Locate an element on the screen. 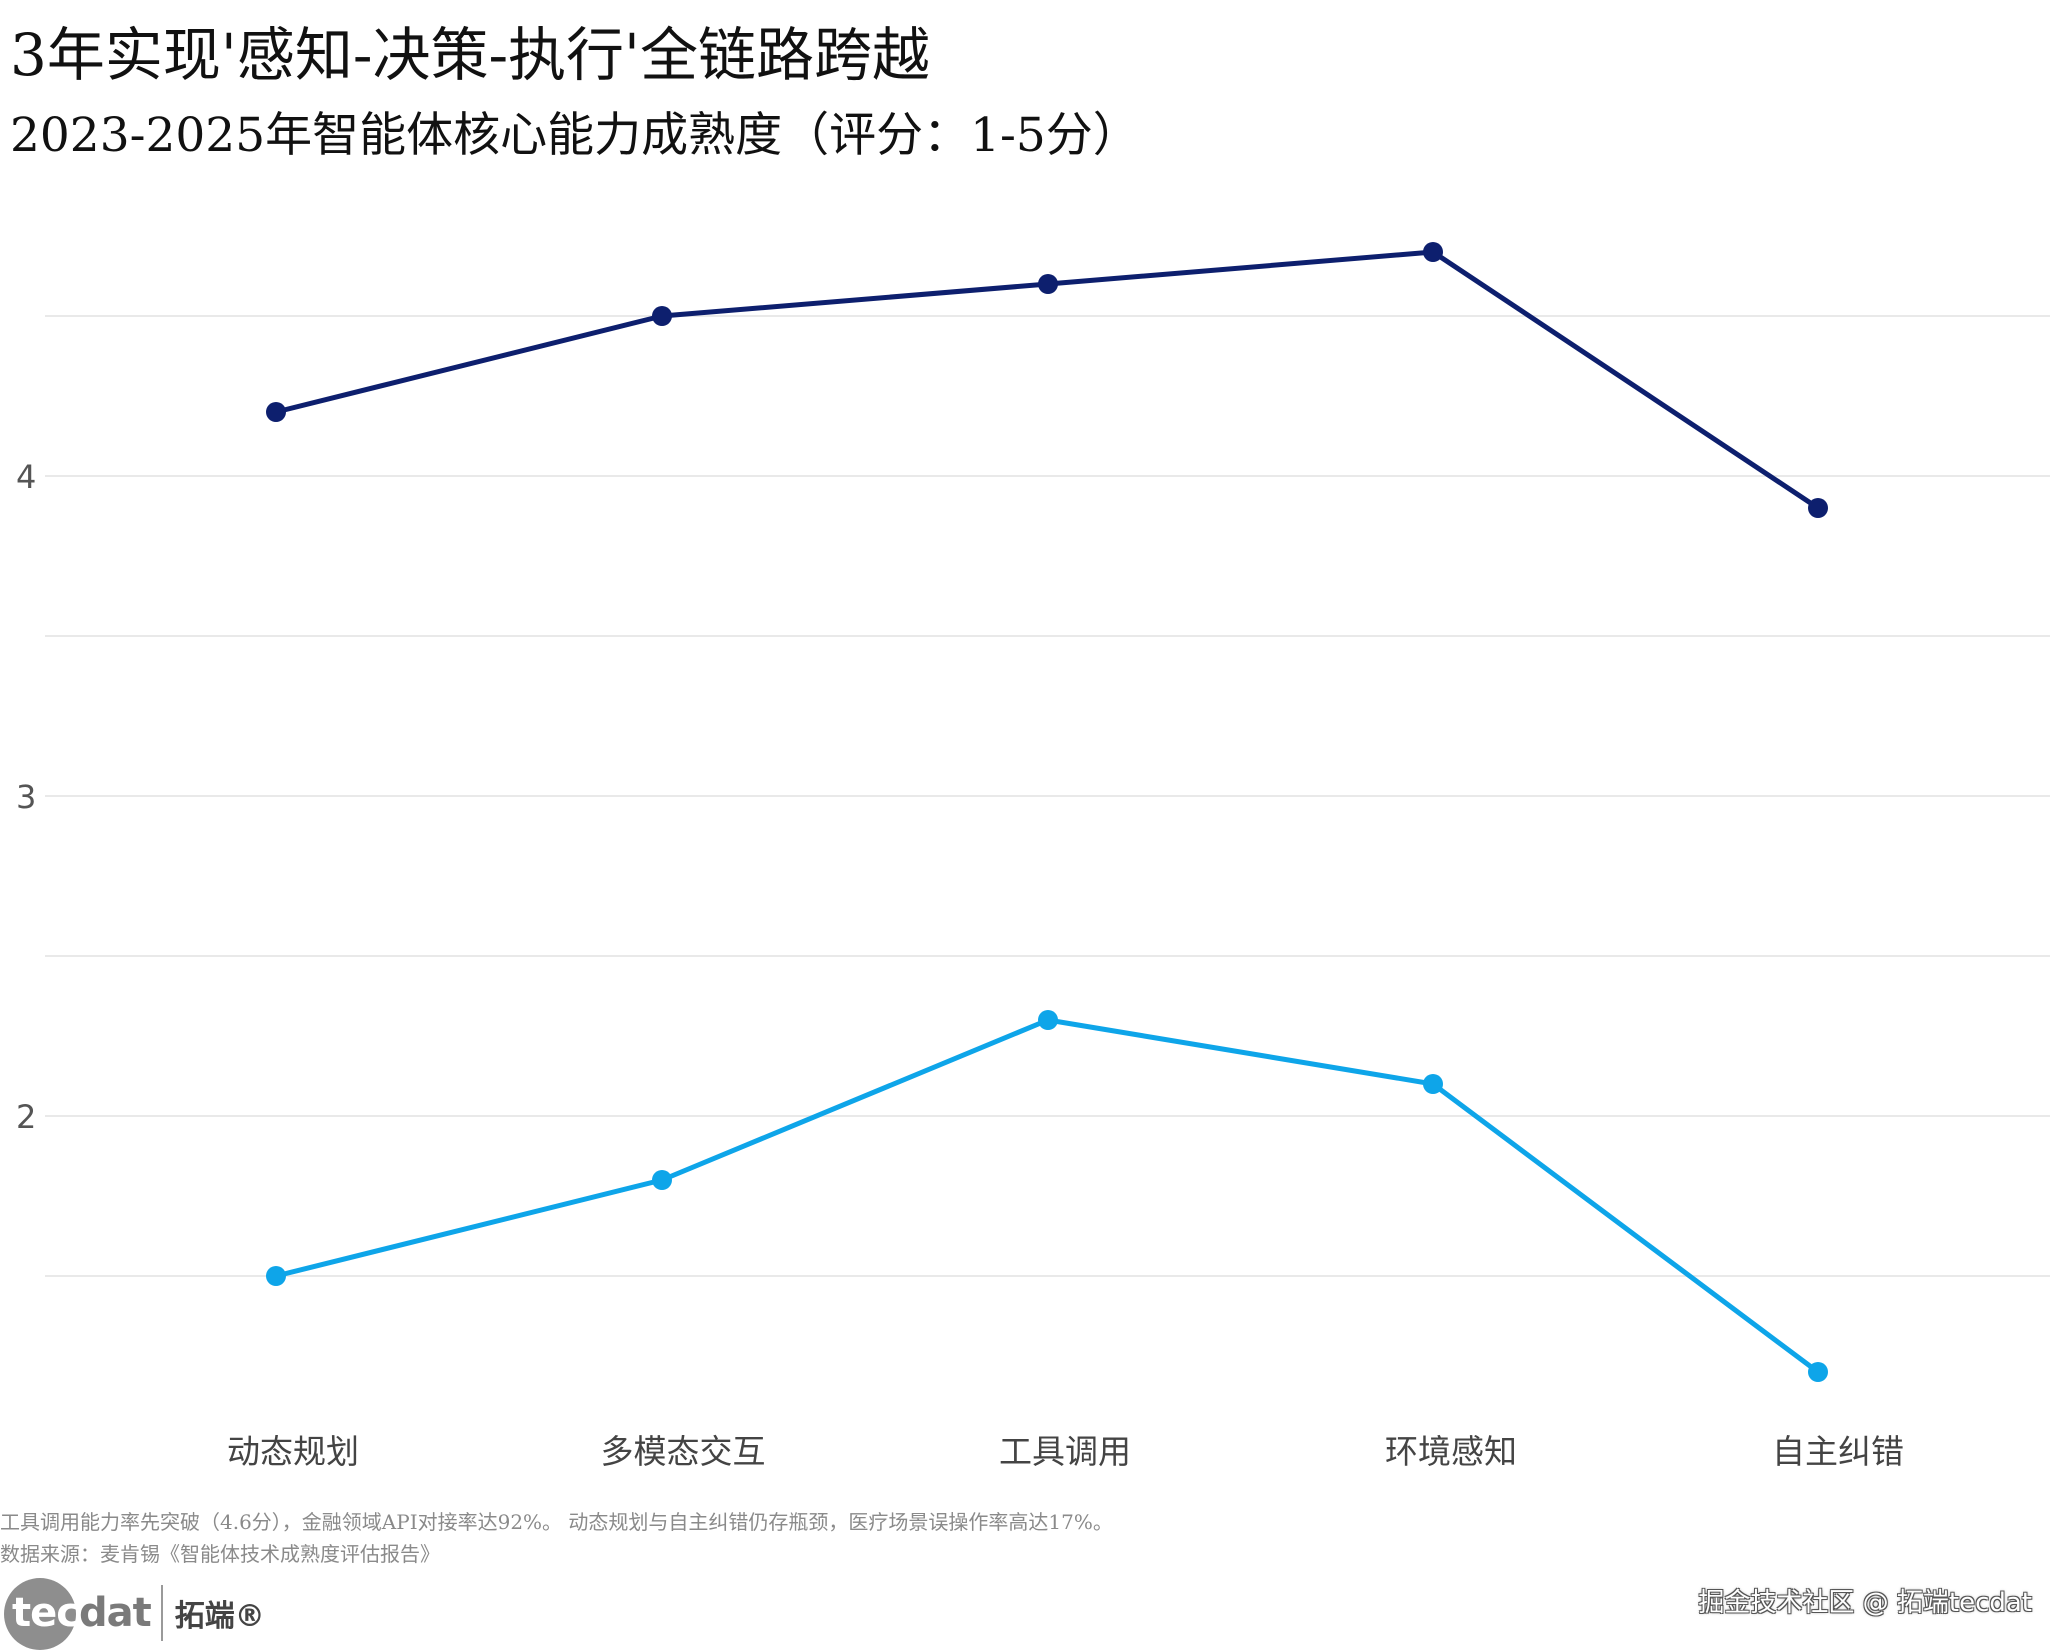  x-tick-label: 工具调用 is located at coordinates (1065, 1451).